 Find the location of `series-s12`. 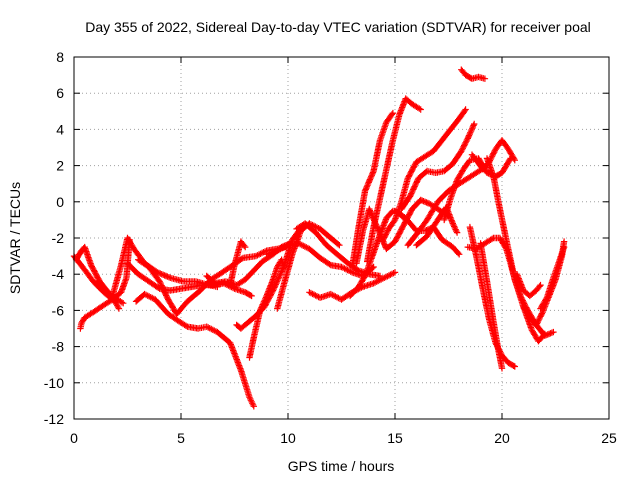

series-s12 is located at coordinates (308, 266).